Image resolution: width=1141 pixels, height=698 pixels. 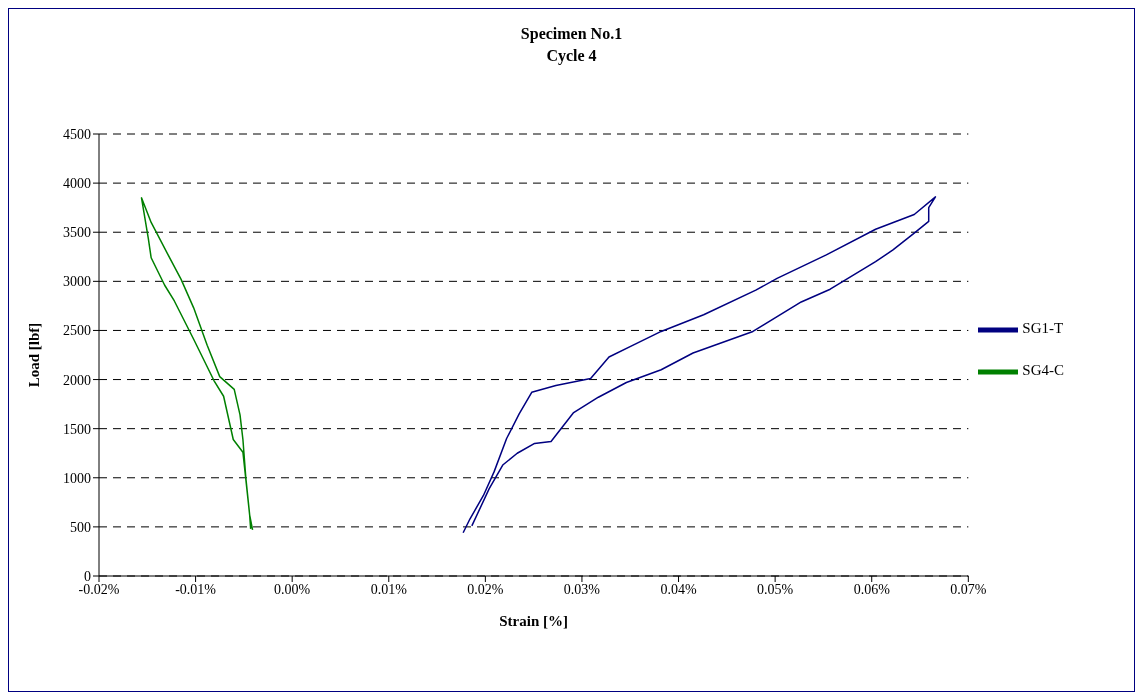 I want to click on line-series, so click(x=197, y=364).